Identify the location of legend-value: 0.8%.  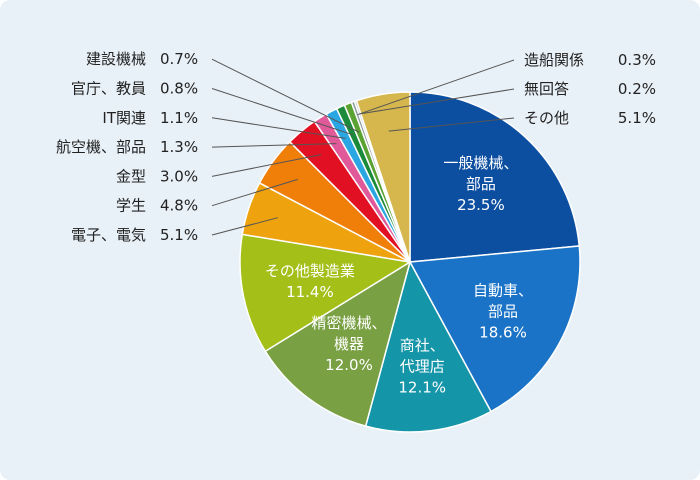
(179, 89).